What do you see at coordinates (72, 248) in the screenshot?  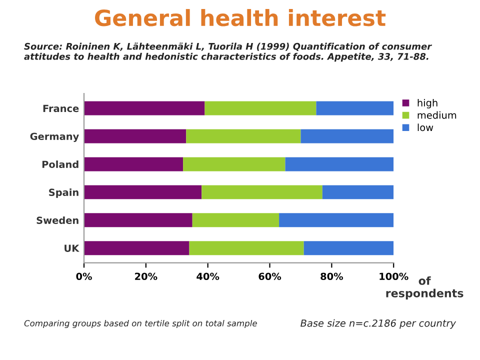 I see `y-tick-label: UK` at bounding box center [72, 248].